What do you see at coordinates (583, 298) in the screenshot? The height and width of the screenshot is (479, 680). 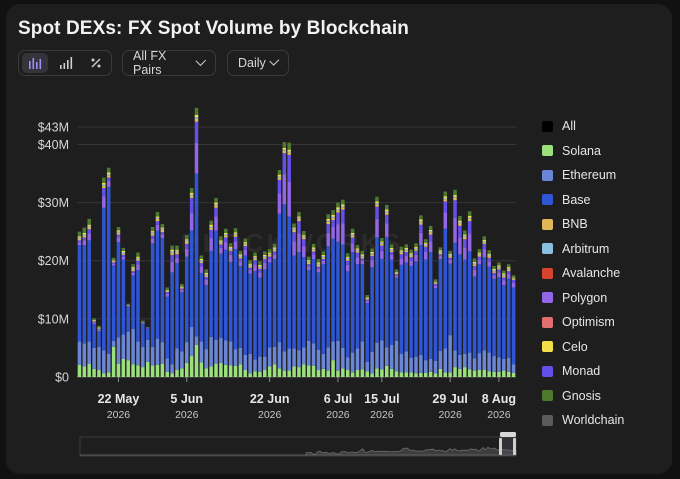 I see `legend-item-polygon: Polygon` at bounding box center [583, 298].